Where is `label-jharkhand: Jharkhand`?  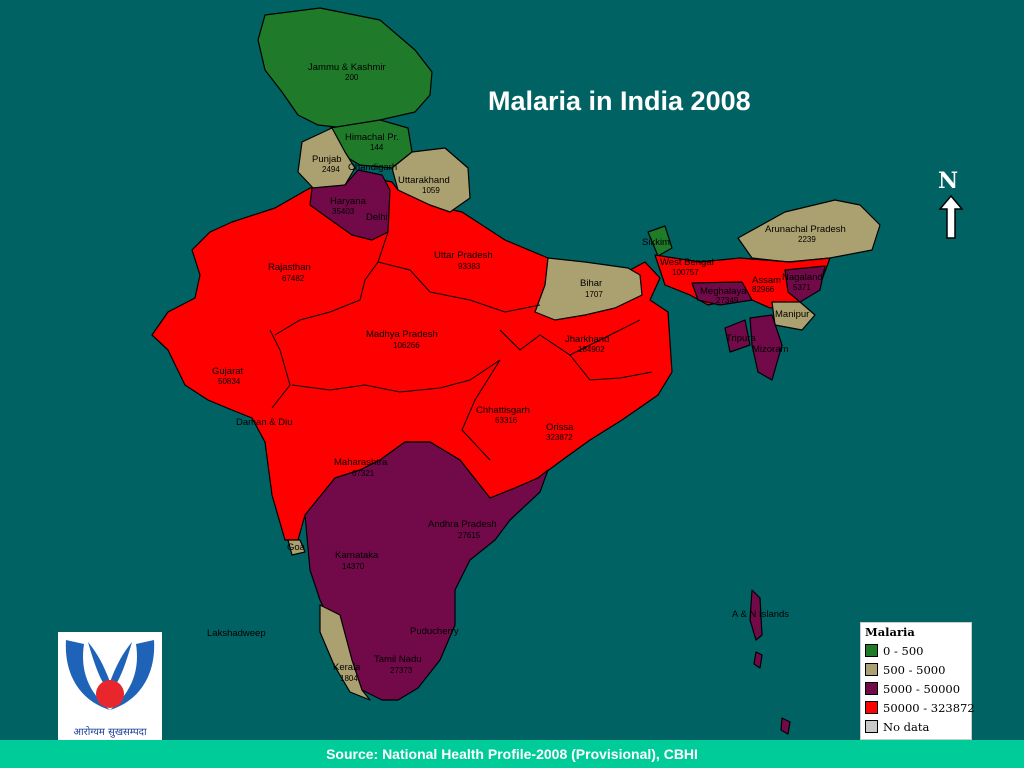 label-jharkhand: Jharkhand is located at coordinates (587, 339).